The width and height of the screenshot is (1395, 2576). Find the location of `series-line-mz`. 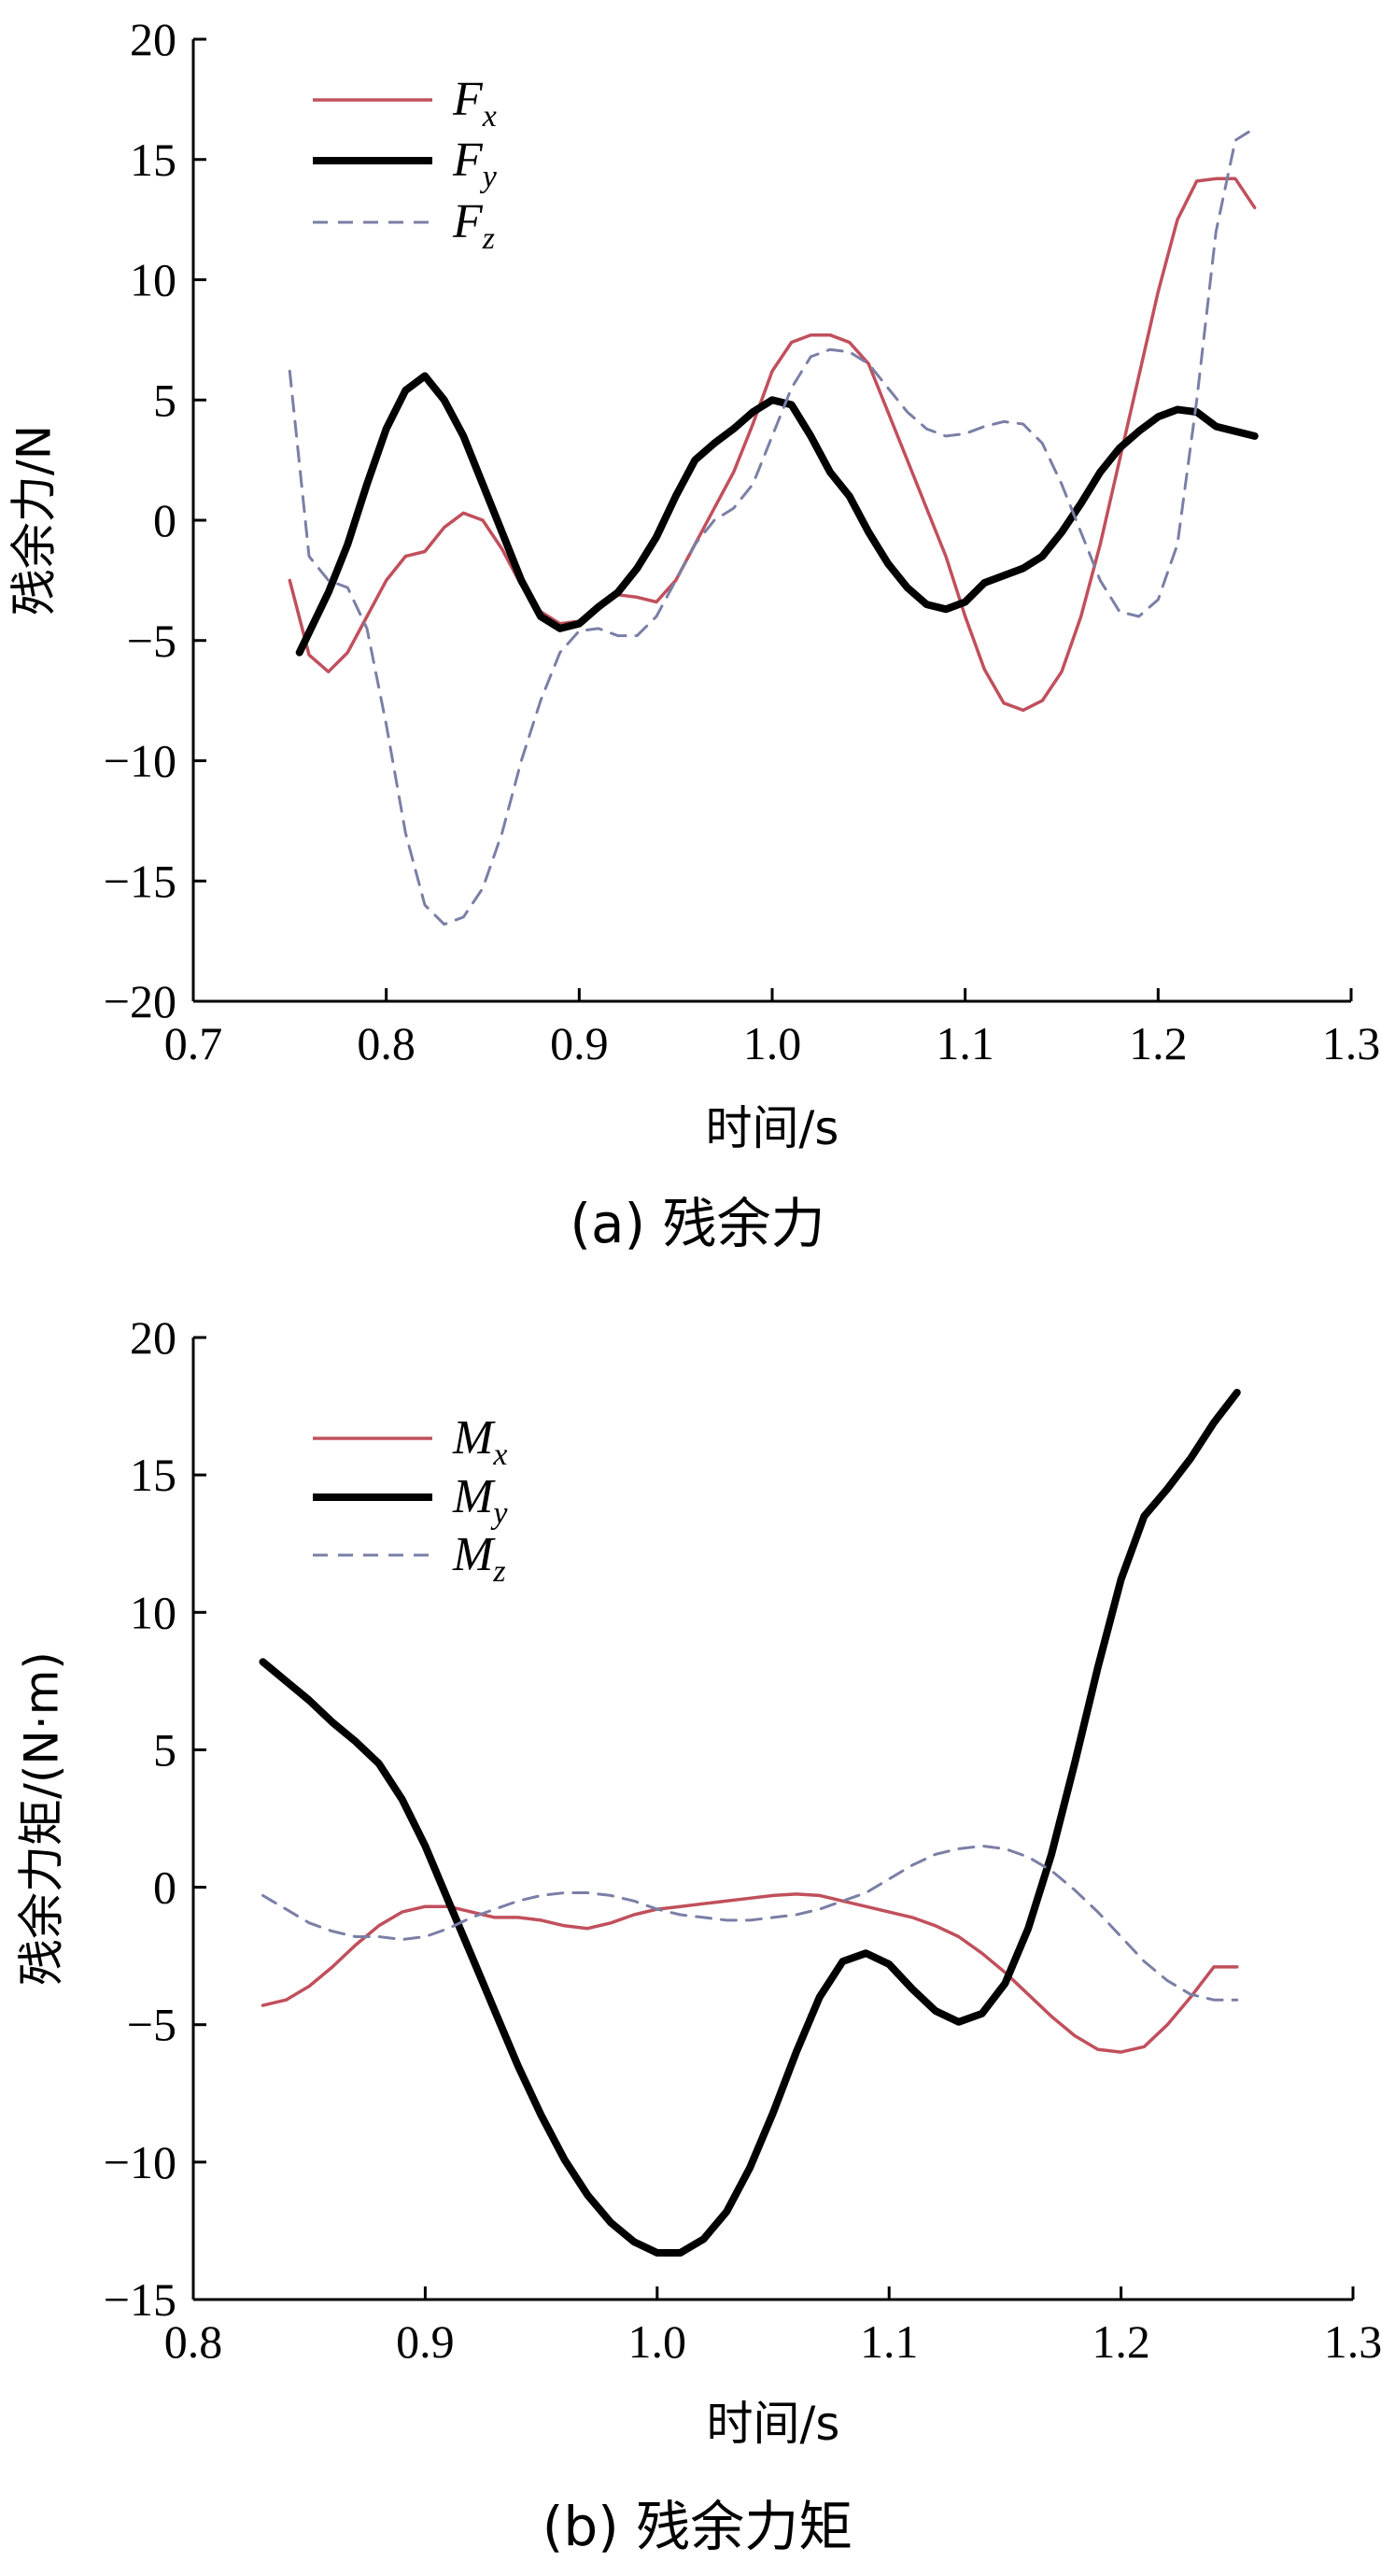

series-line-mz is located at coordinates (750, 1923).